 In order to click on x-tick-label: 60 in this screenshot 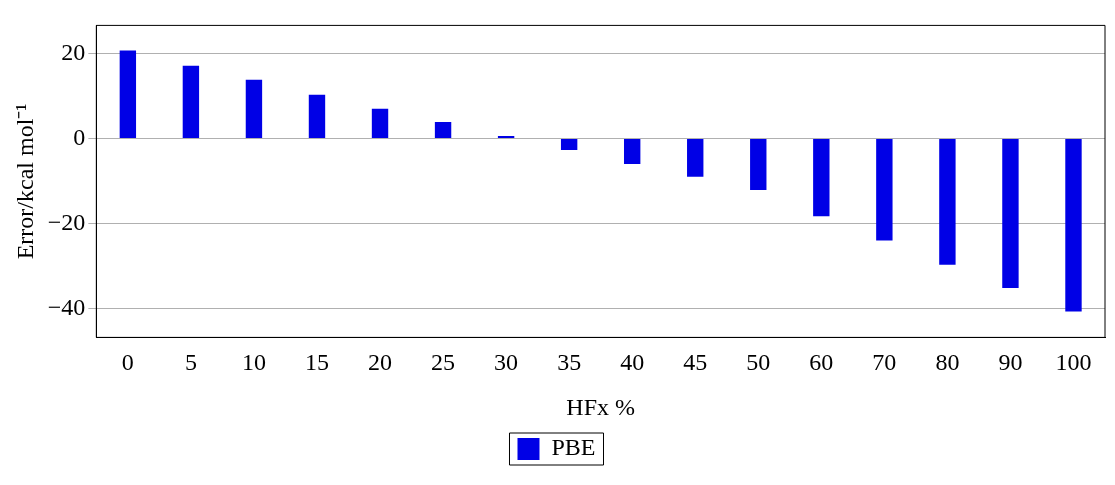, I will do `click(821, 362)`.